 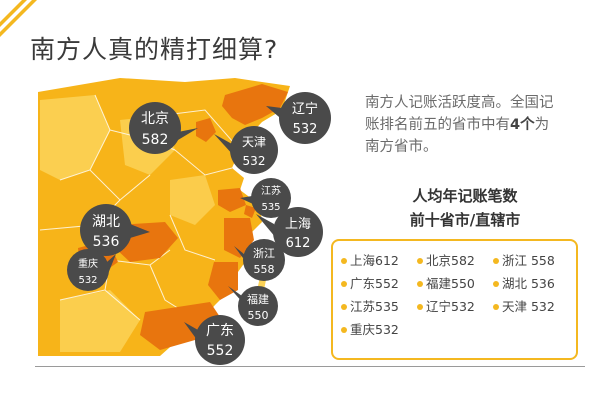 I want to click on label-guangdong-name: 广东, so click(x=220, y=331).